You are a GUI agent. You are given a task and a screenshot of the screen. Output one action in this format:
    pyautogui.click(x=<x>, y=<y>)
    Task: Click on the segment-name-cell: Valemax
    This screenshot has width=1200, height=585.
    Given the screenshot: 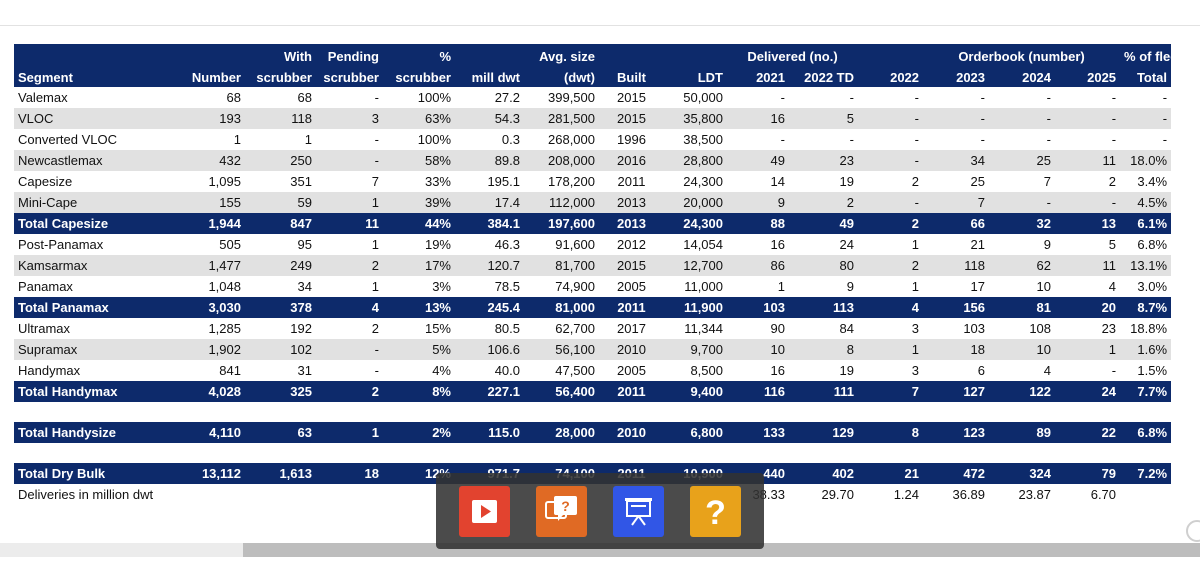 What is the action you would take?
    pyautogui.click(x=88, y=97)
    